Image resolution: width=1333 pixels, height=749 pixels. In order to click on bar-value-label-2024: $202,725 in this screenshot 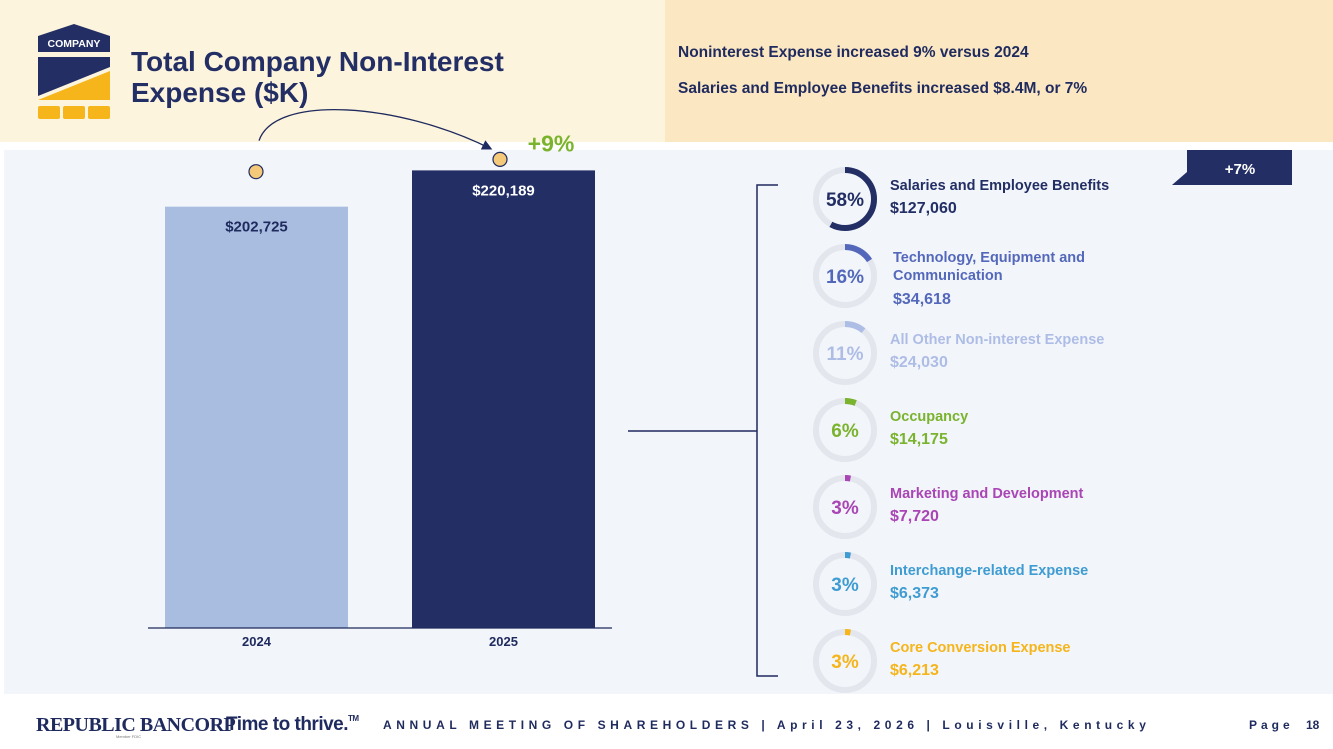, I will do `click(256, 227)`.